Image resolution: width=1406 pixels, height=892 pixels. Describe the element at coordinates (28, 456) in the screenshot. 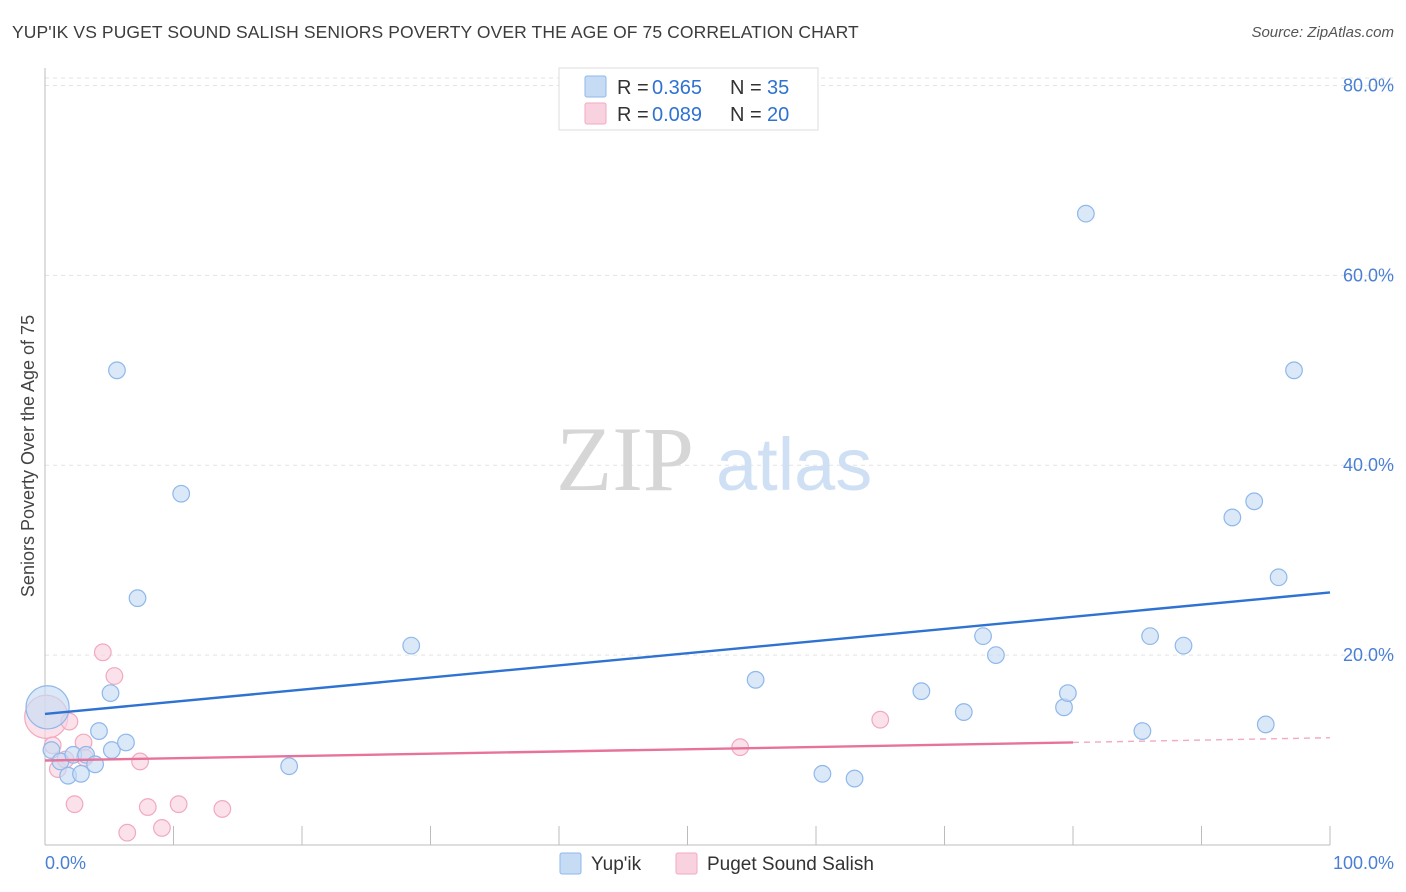

I see `y-axis-label: Seniors Poverty Over the Age of 75` at that location.